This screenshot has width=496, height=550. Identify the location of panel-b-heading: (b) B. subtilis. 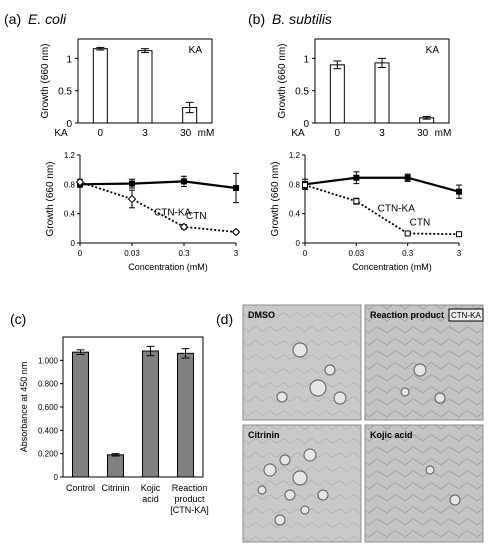
(290, 19).